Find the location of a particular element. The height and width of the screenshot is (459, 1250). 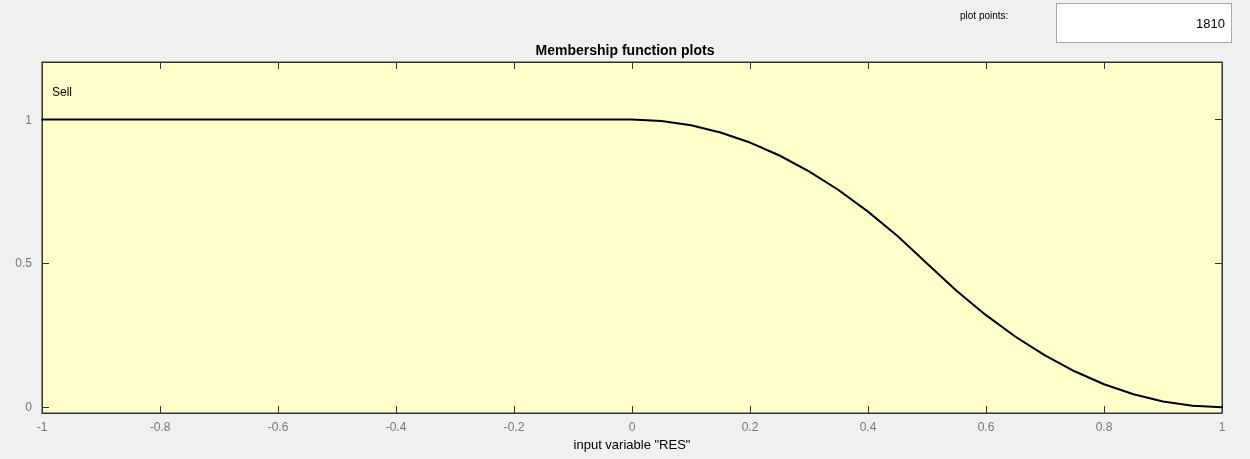

x-tick-label: 1 is located at coordinates (1222, 427).